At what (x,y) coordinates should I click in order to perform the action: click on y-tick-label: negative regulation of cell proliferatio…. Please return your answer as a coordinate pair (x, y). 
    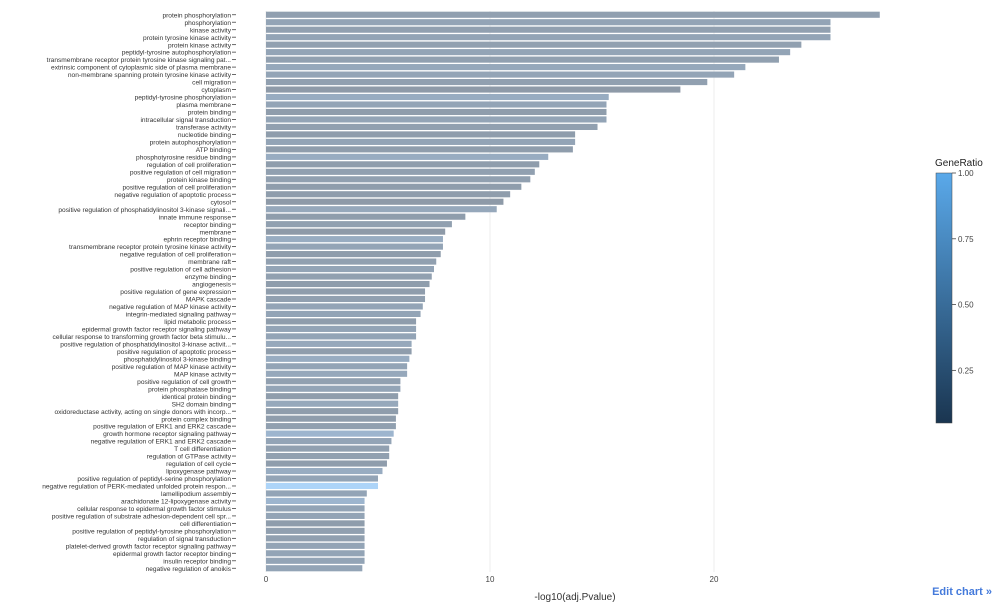
    Looking at the image, I should click on (175, 255).